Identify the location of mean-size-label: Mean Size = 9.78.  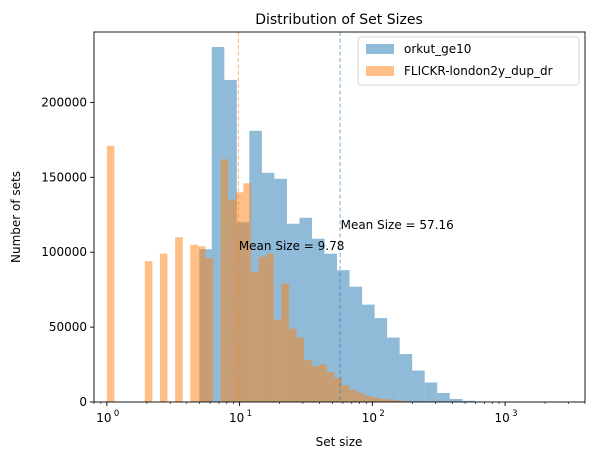
(292, 246).